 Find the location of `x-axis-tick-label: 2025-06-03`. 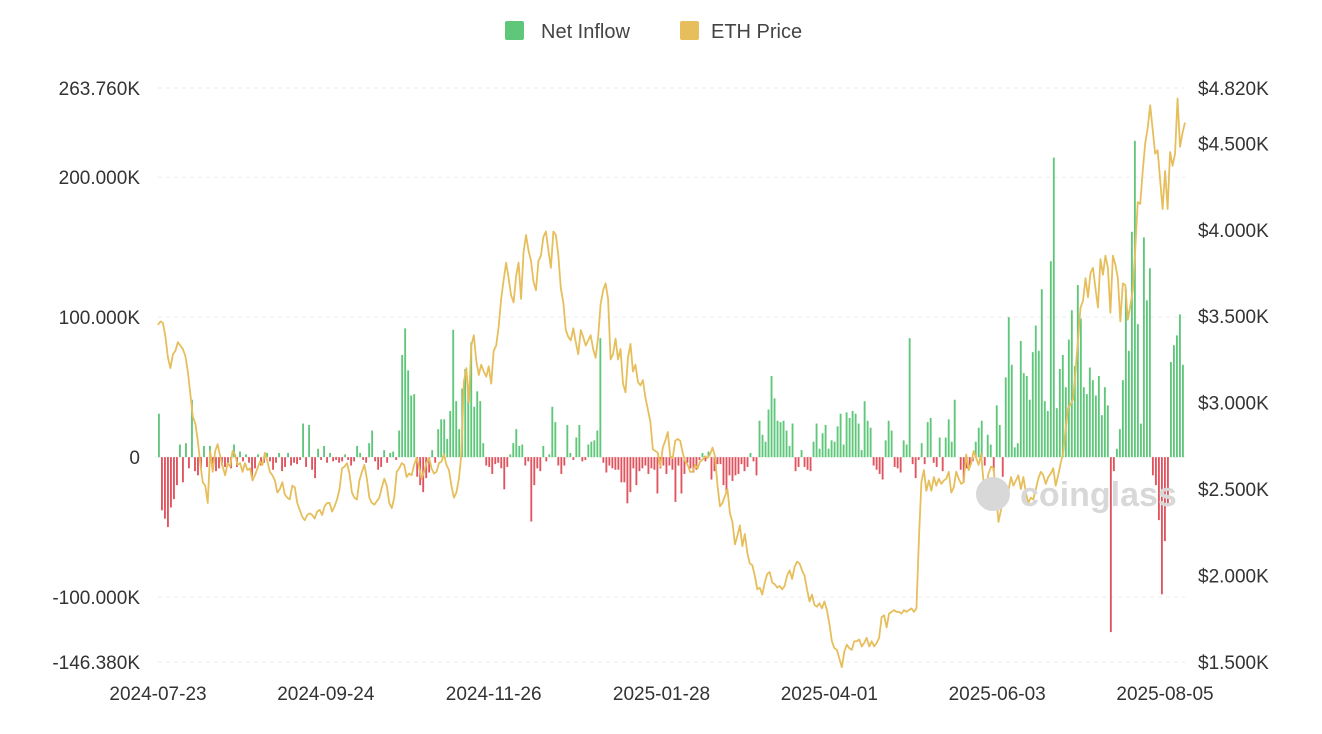

x-axis-tick-label: 2025-06-03 is located at coordinates (997, 694).